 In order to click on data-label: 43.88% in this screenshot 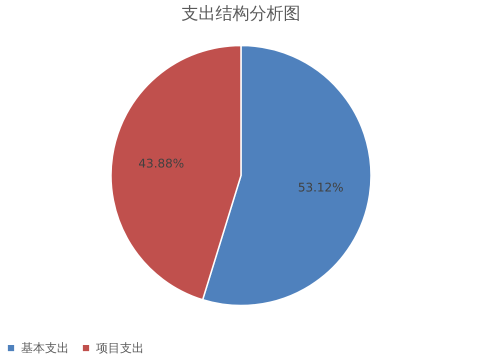, I will do `click(161, 163)`.